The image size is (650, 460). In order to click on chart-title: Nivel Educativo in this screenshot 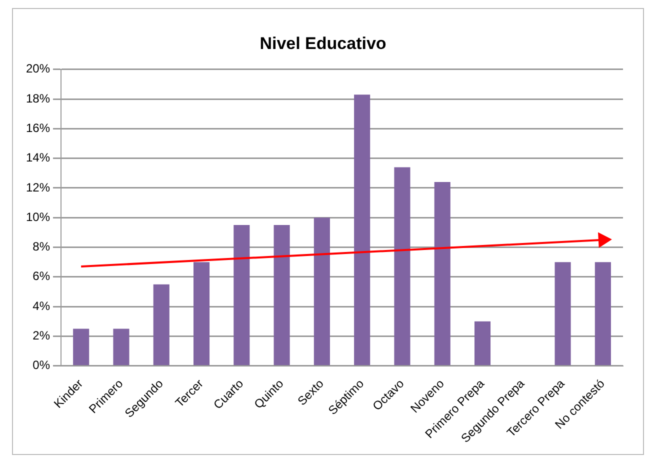, I will do `click(323, 43)`.